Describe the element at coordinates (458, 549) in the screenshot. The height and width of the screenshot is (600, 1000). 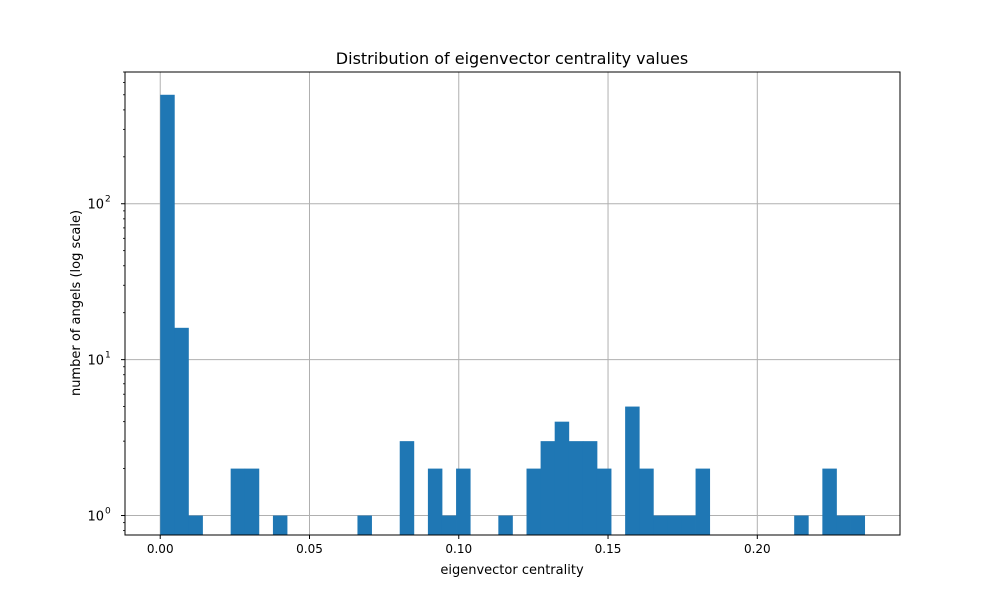
I see `x-tick-label: 0.10` at that location.